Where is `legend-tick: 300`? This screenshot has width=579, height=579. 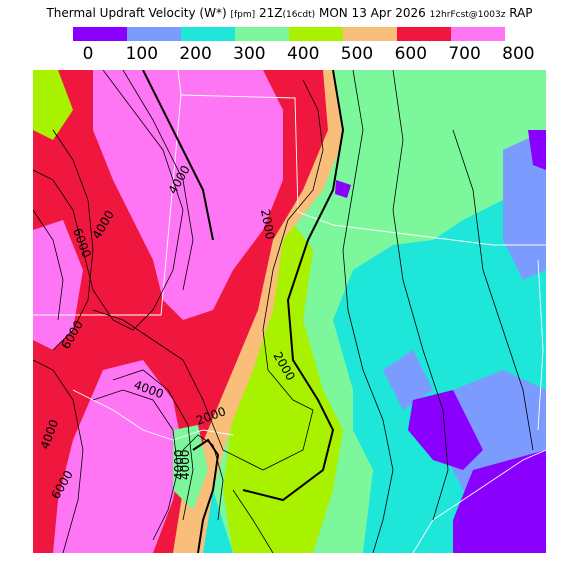
legend-tick: 300 is located at coordinates (249, 54).